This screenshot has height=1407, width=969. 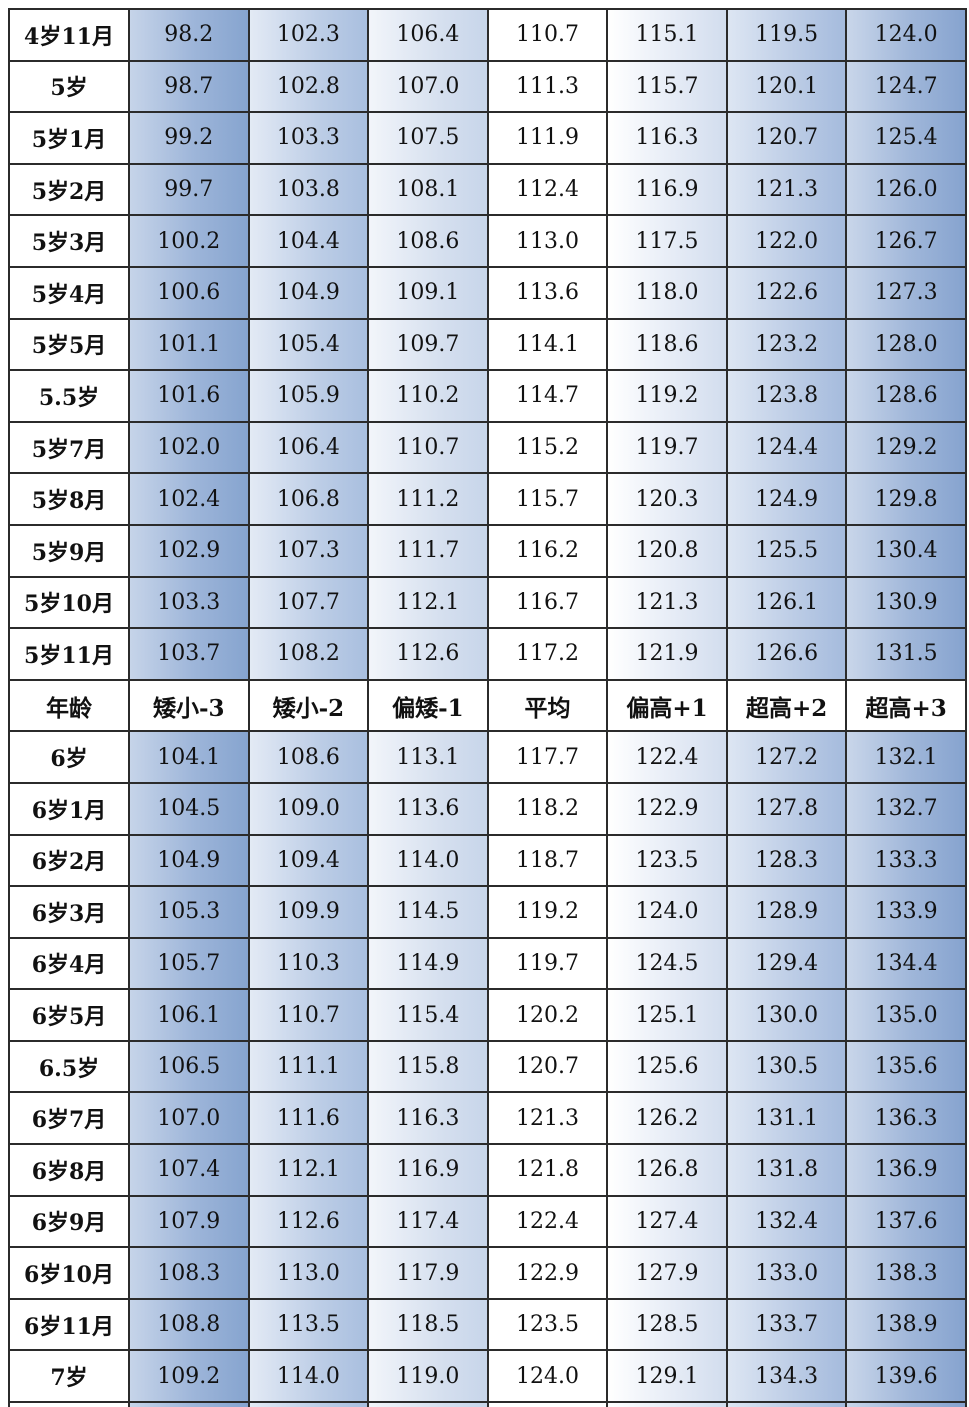 I want to click on table-row: 7岁 109.2 114.0 119.0 124.0 129.1 134.3 139.6, so click(x=487, y=1376).